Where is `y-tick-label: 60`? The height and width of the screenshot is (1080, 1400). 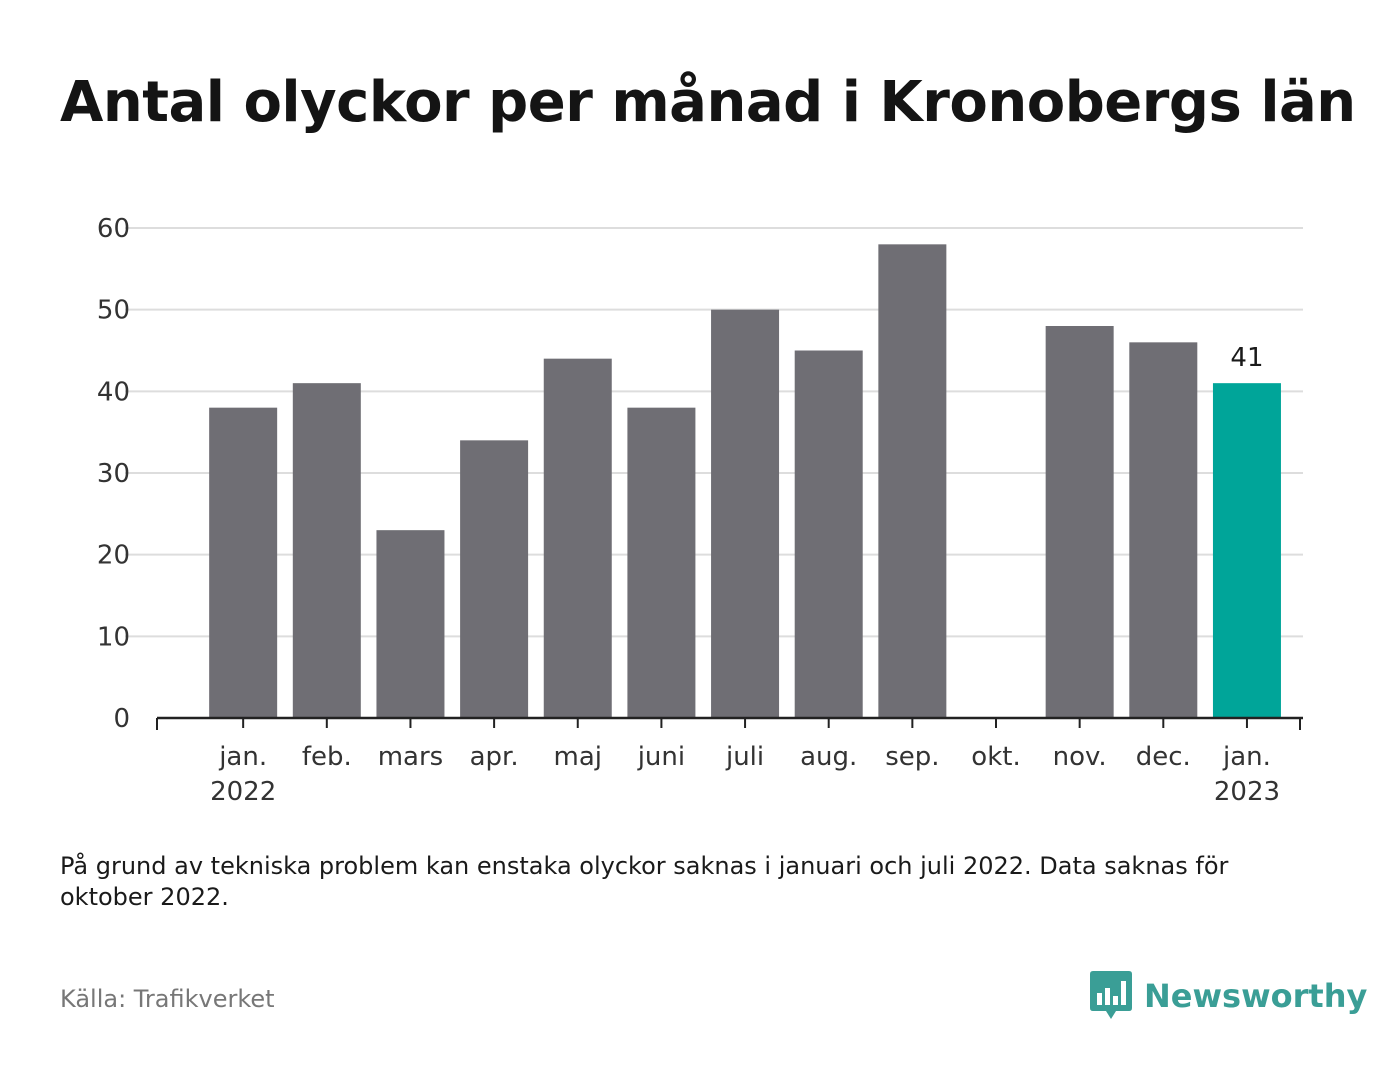 y-tick-label: 60 is located at coordinates (113, 229).